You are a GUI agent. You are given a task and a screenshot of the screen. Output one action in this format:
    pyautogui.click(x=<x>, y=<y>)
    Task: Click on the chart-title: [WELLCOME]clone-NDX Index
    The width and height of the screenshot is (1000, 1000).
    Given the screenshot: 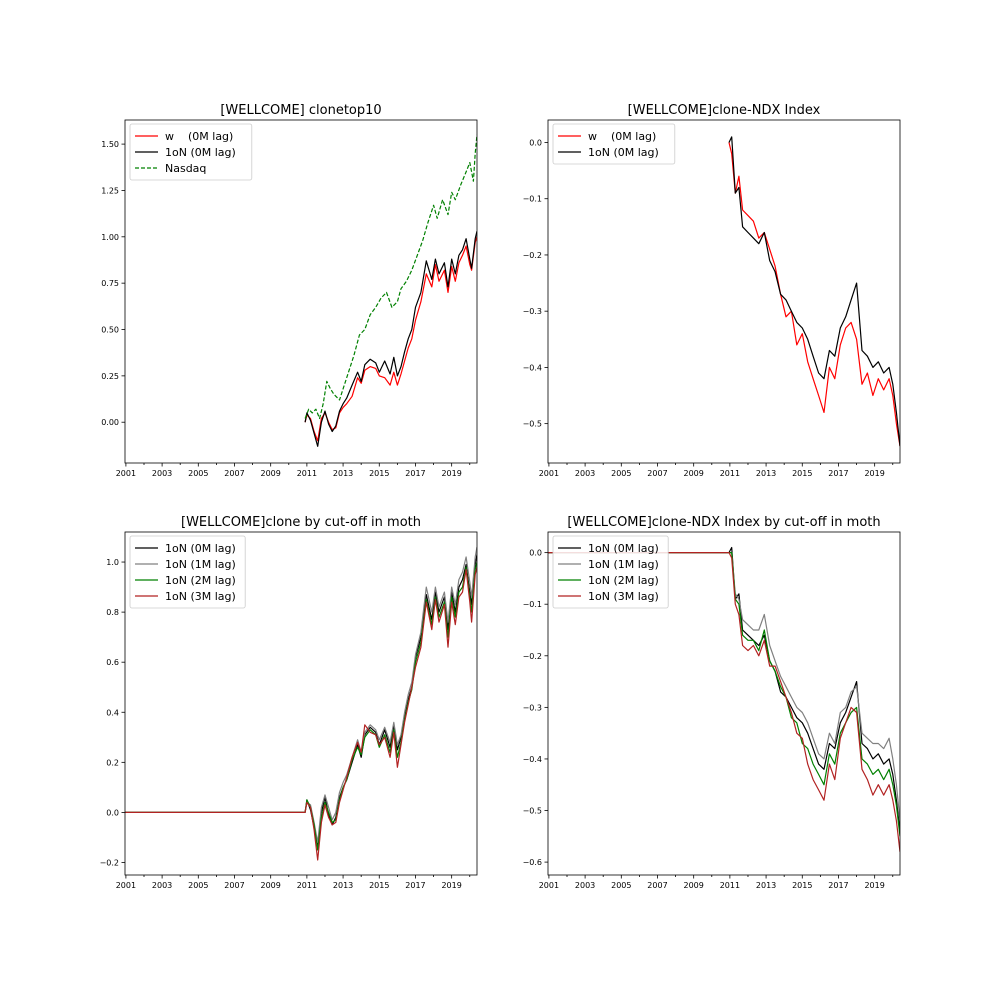 What is the action you would take?
    pyautogui.click(x=724, y=110)
    